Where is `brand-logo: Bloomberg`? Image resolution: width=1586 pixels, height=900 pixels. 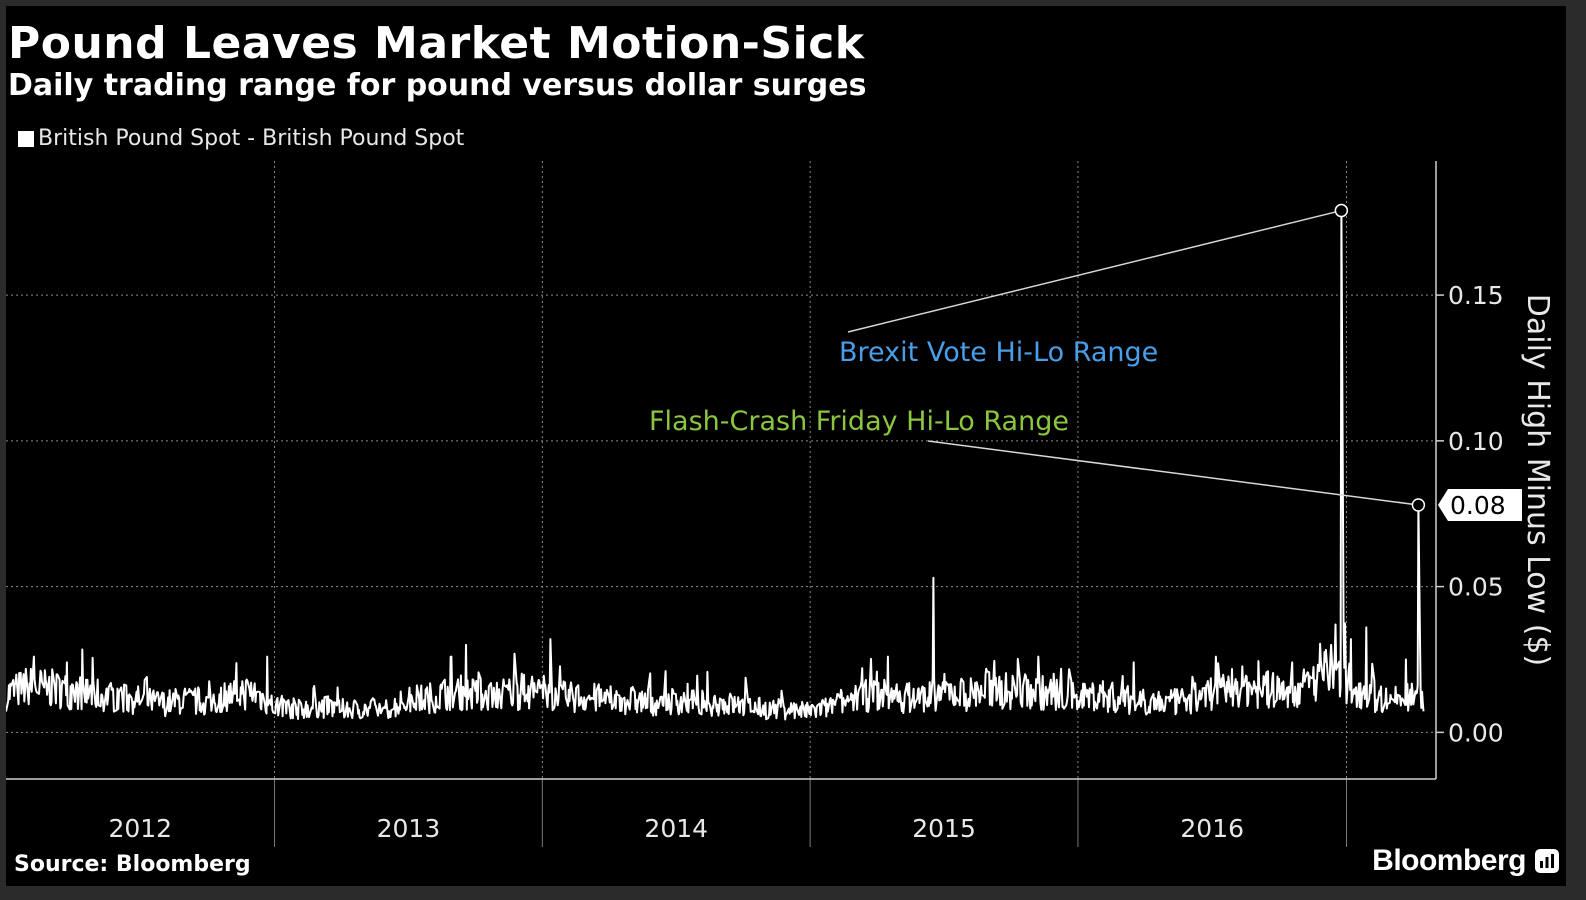 brand-logo: Bloomberg is located at coordinates (1466, 861).